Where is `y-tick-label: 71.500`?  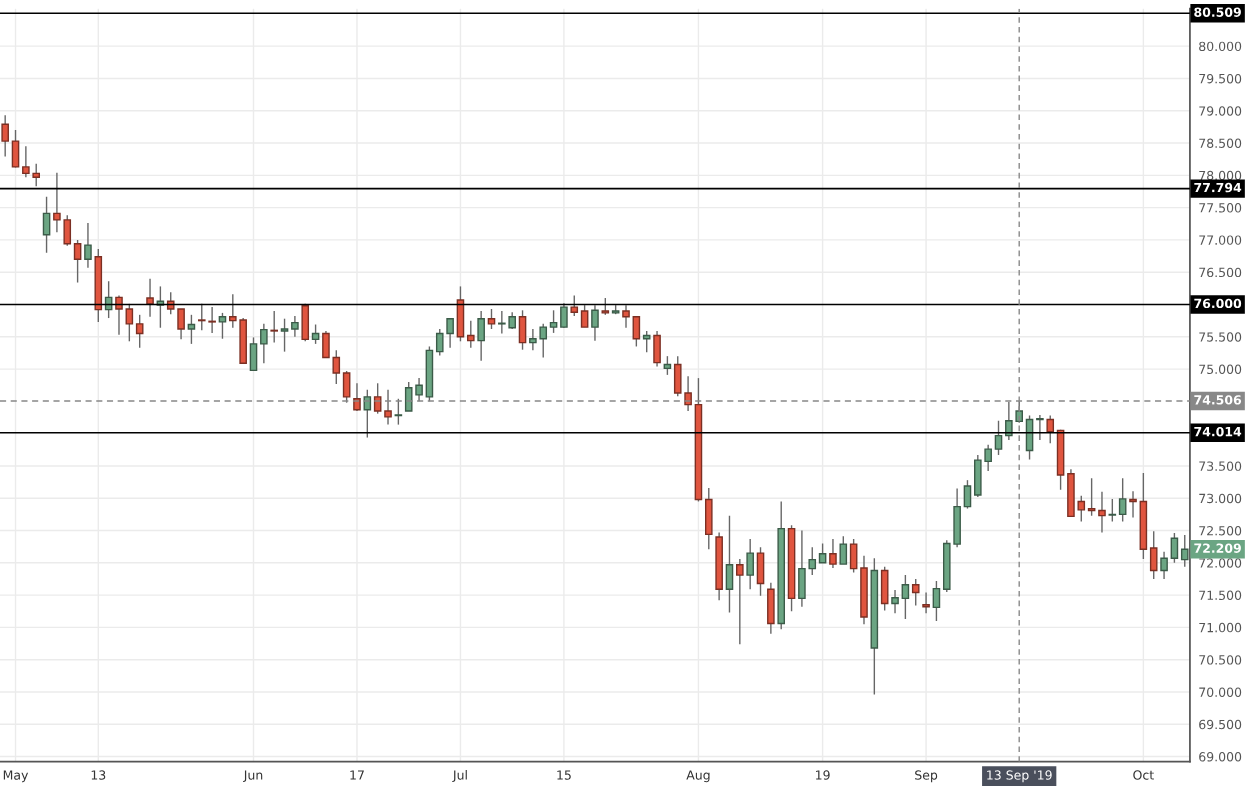
y-tick-label: 71.500 is located at coordinates (1220, 595).